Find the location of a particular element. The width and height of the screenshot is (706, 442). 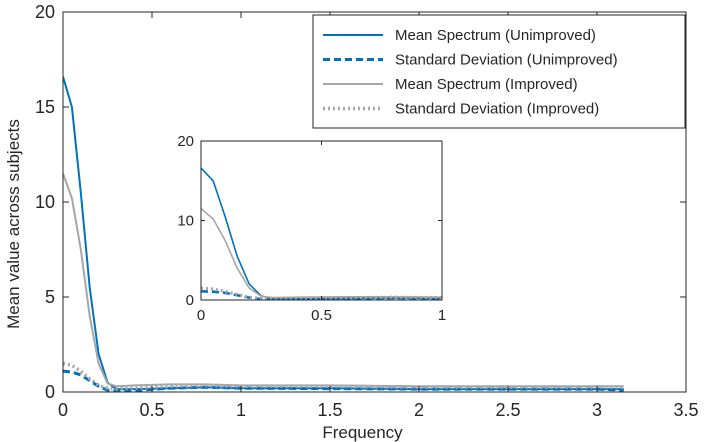

main-y-tick-label: 10 is located at coordinates (45, 202).